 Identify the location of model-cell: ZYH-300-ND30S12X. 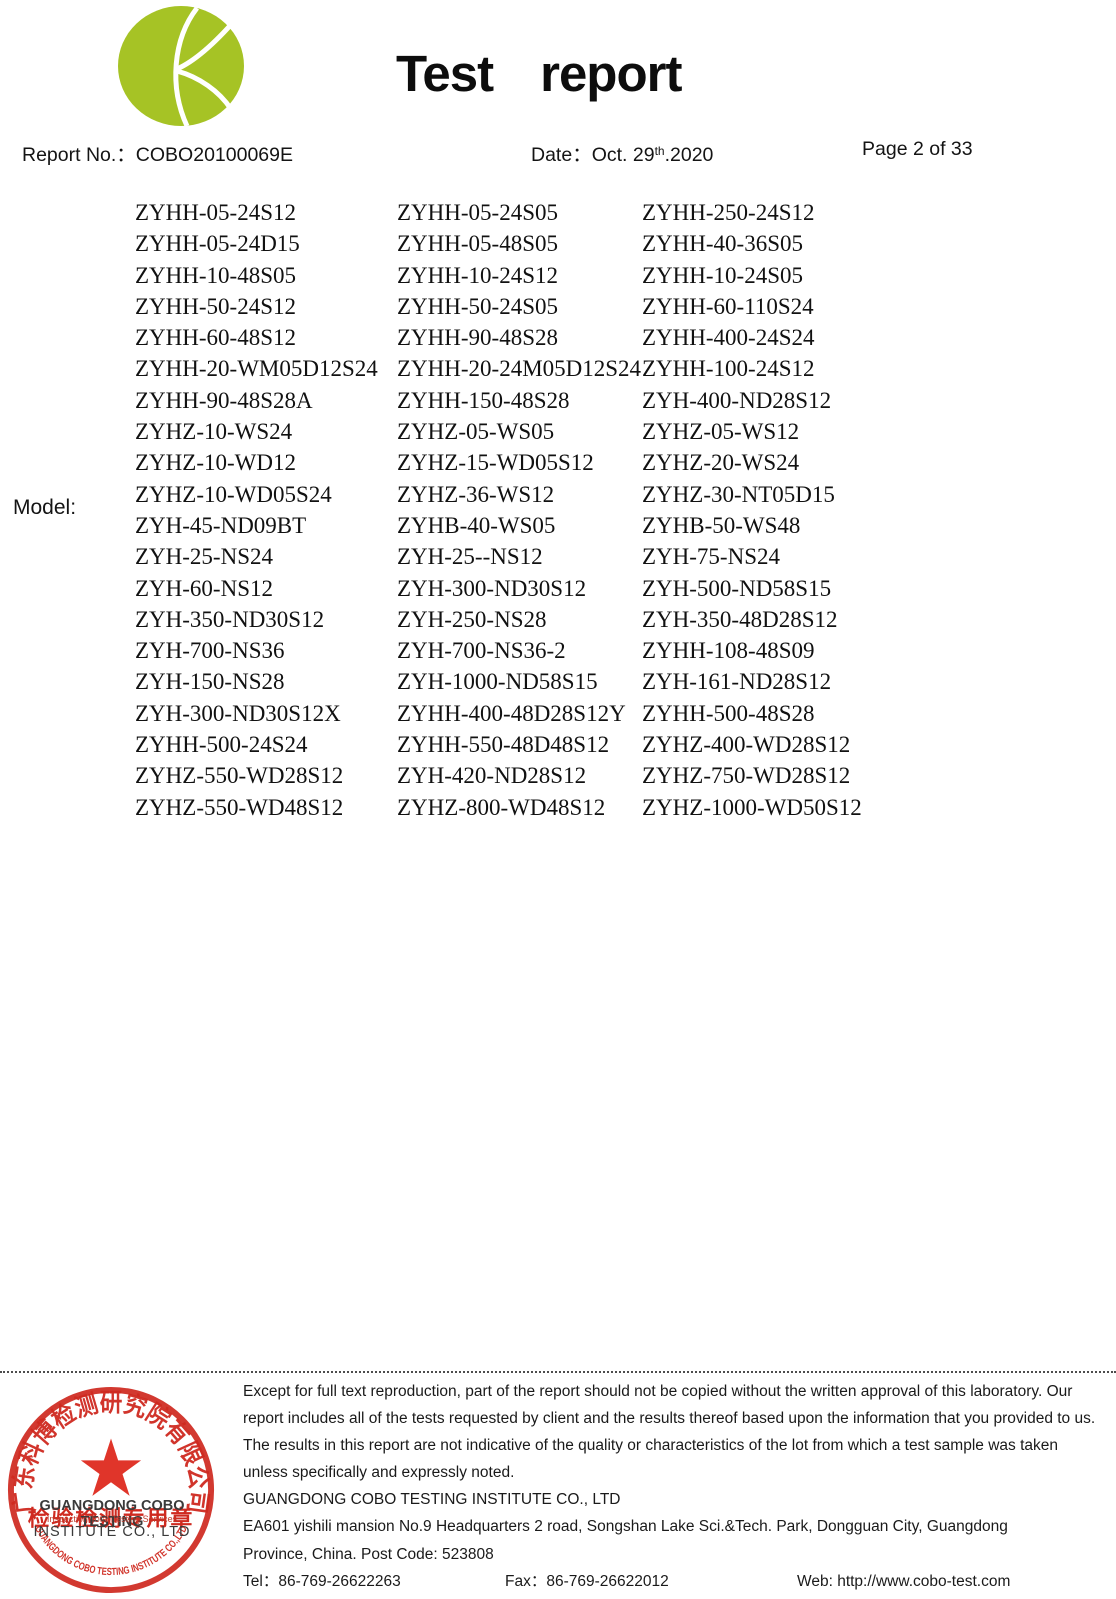
(238, 713).